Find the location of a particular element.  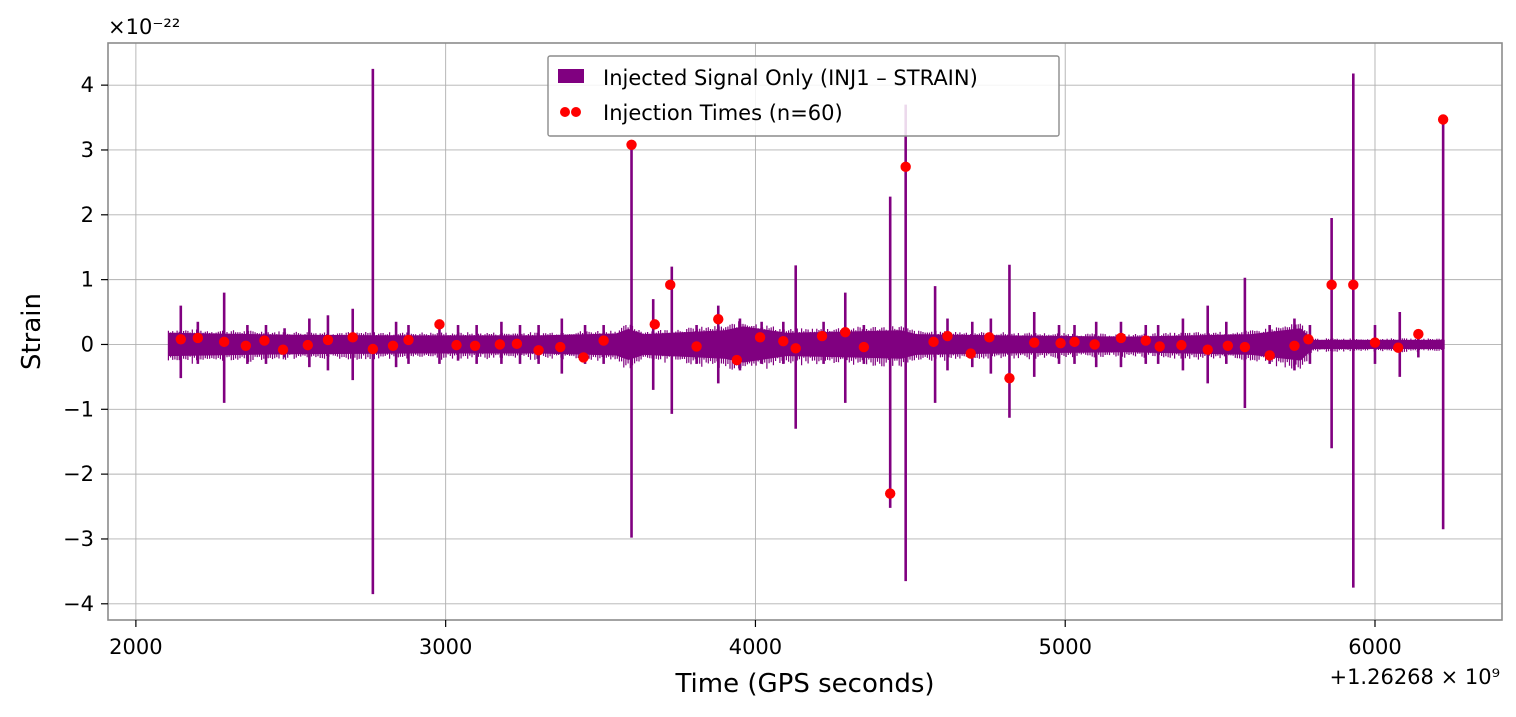

legend-swatch-injected-signal is located at coordinates (571, 76).